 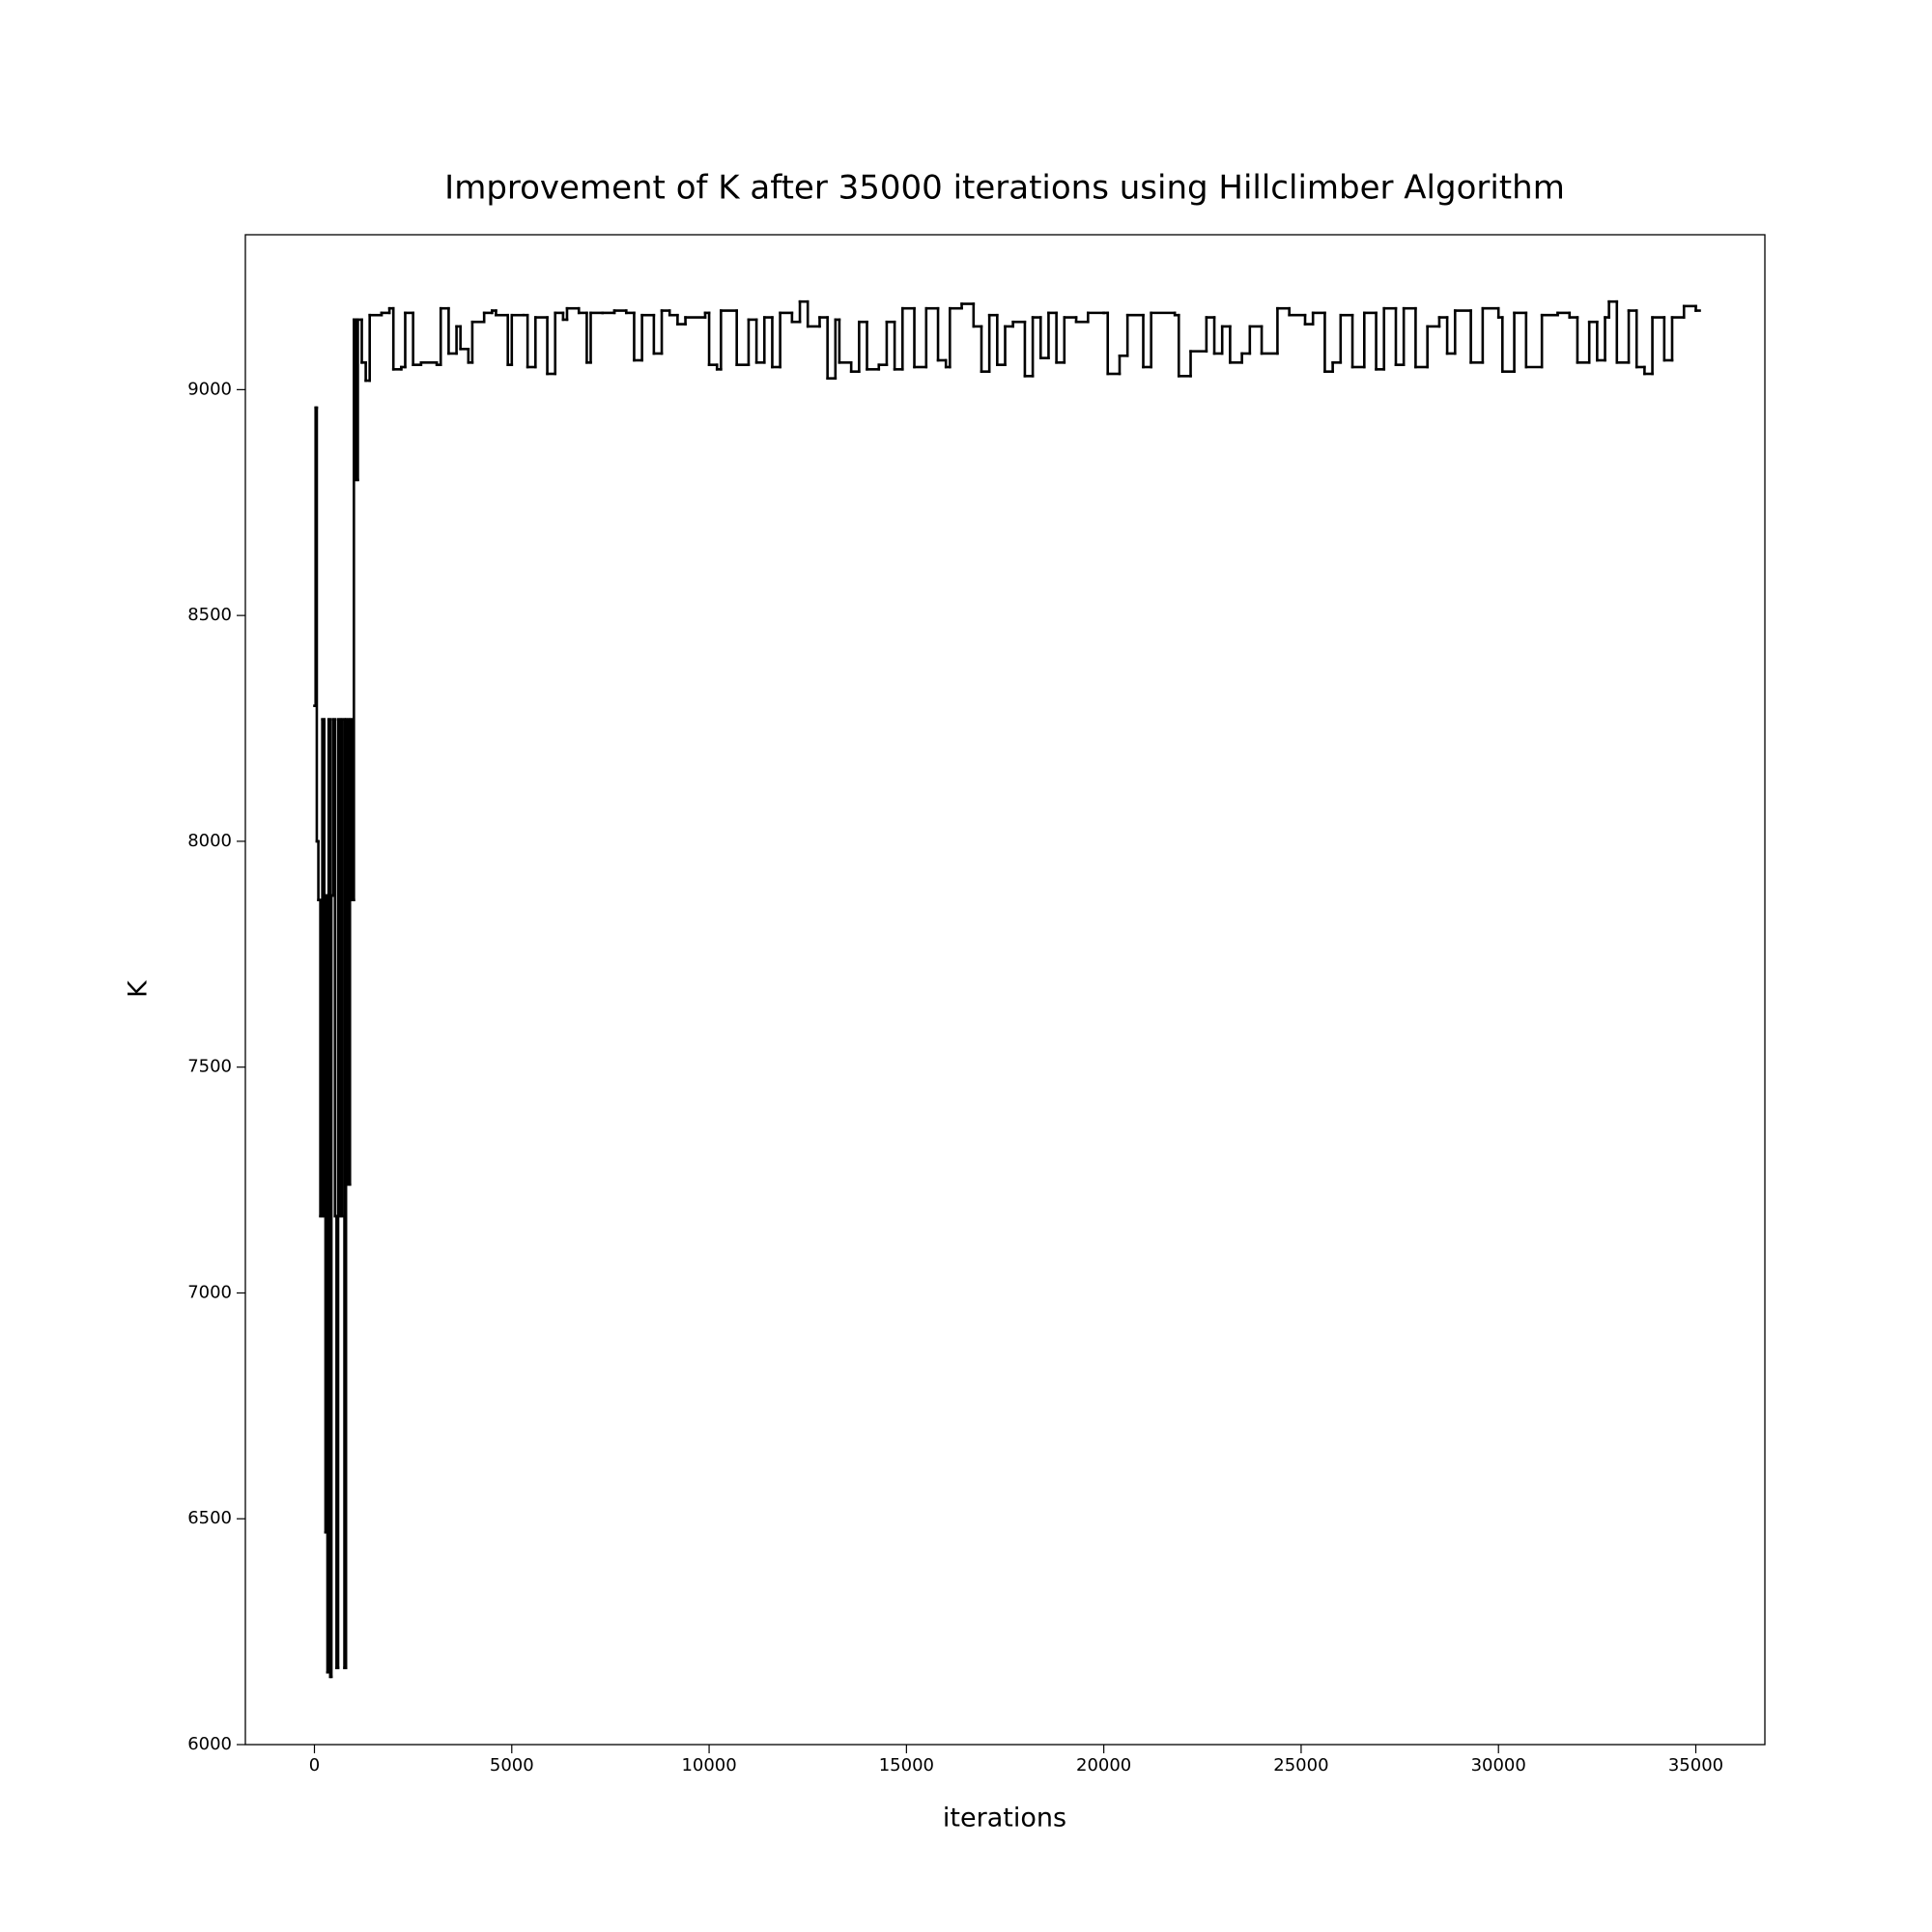 I want to click on x-tick-label: 0, so click(x=314, y=1765).